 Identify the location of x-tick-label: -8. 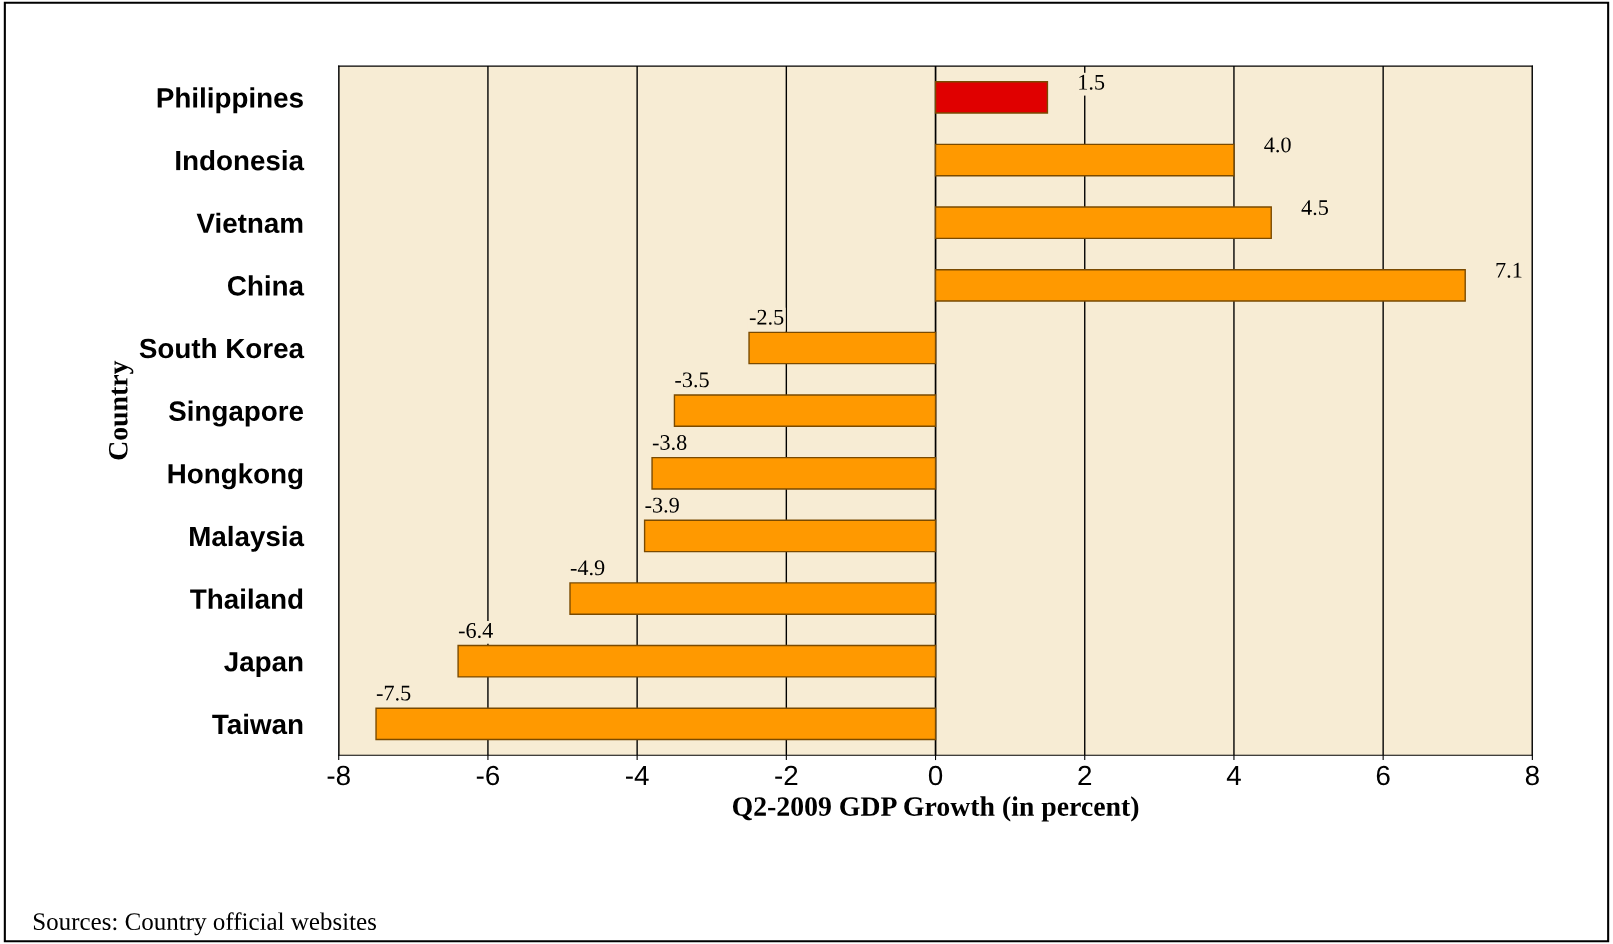
(338, 775).